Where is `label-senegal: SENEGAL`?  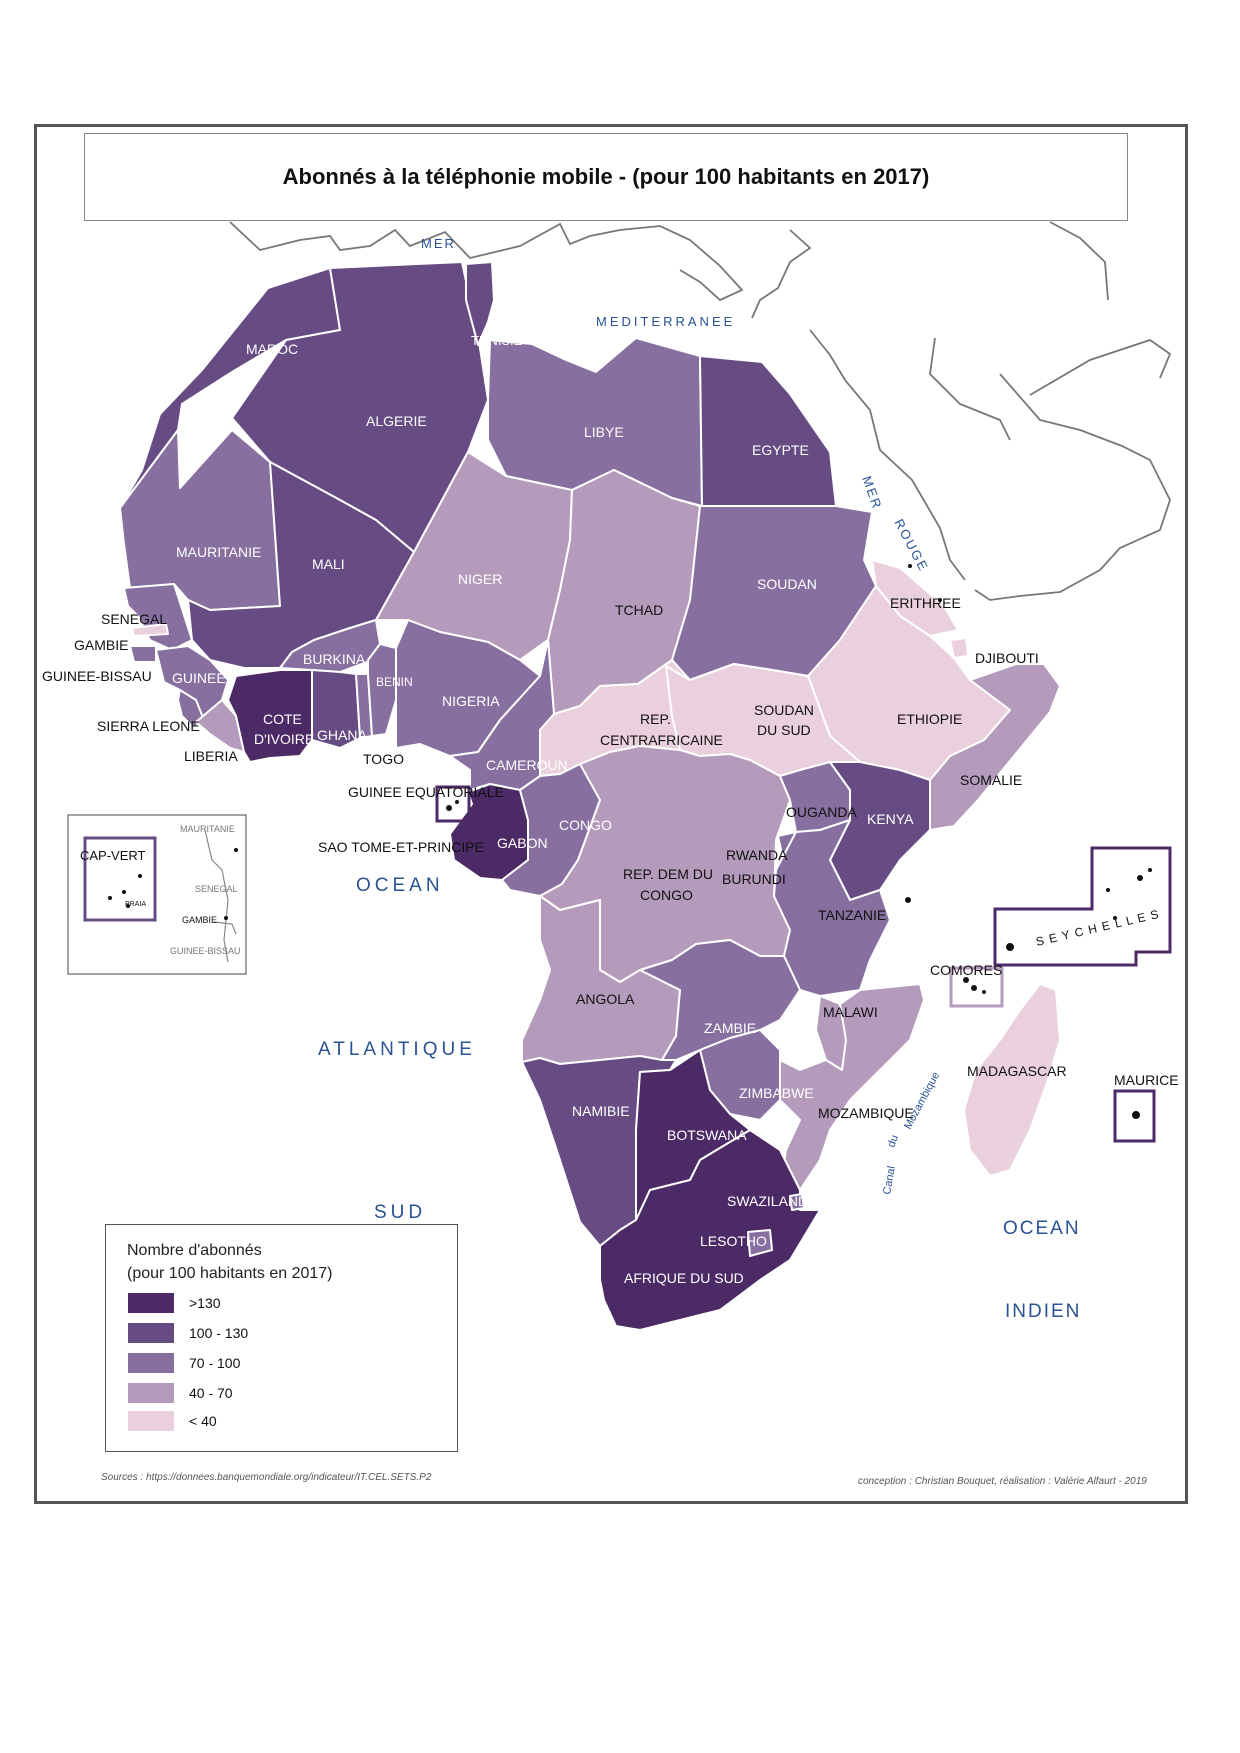 label-senegal: SENEGAL is located at coordinates (134, 619).